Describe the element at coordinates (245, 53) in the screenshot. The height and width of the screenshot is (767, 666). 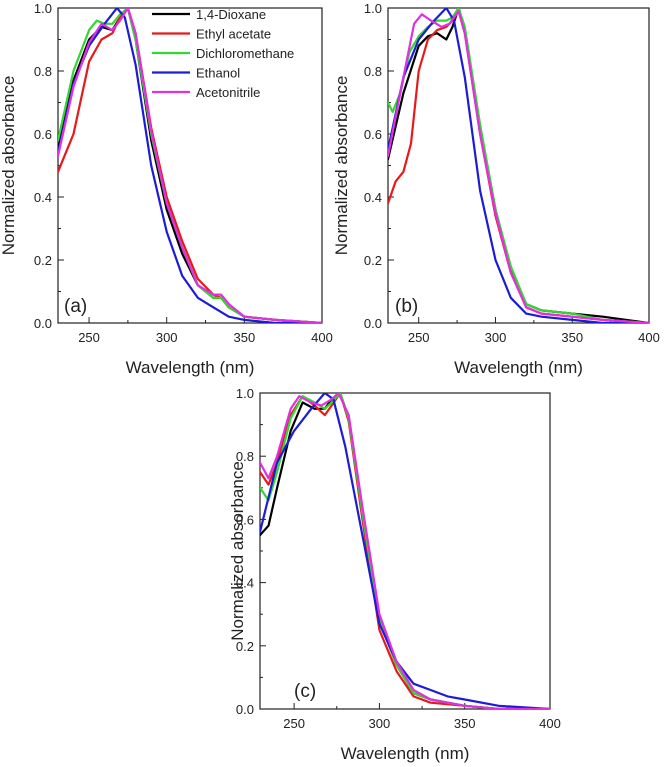
I see `legend-label: Dichloromethane` at that location.